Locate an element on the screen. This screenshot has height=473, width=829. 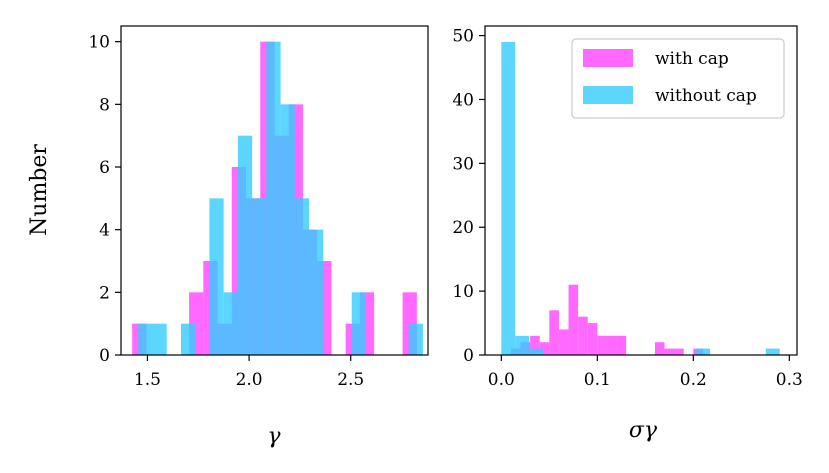
sigma-gamma-x-tick-label: 0.0 is located at coordinates (501, 380).